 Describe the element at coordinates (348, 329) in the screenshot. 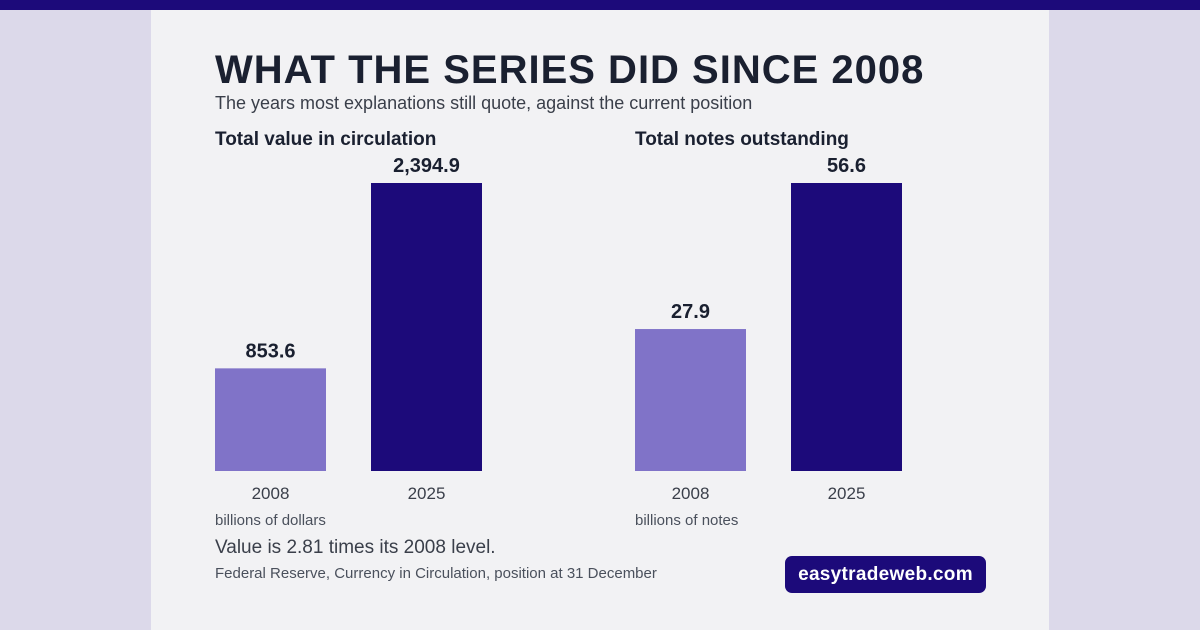

I see `value-chart: 853.6 2008 2,394.9 2025` at that location.